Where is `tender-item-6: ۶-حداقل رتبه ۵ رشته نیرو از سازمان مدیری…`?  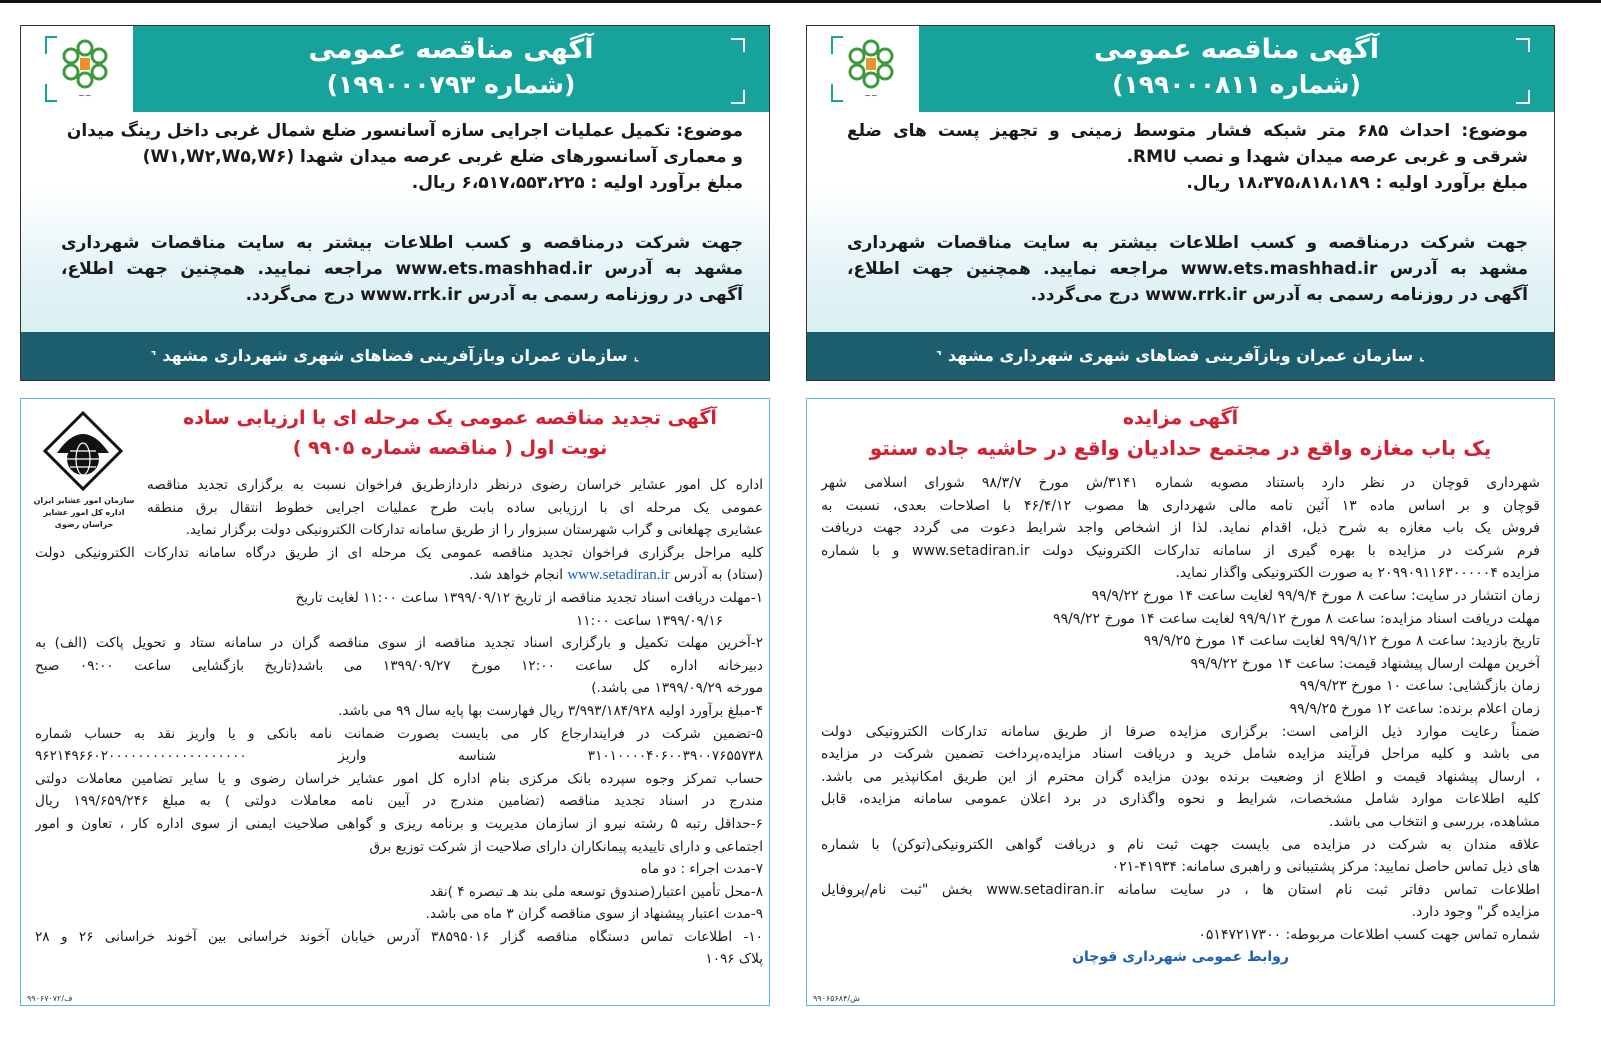
tender-item-6: ۶-حداقل رتبه ۵ رشته نیرو از سازمان مدیری… is located at coordinates (399, 823).